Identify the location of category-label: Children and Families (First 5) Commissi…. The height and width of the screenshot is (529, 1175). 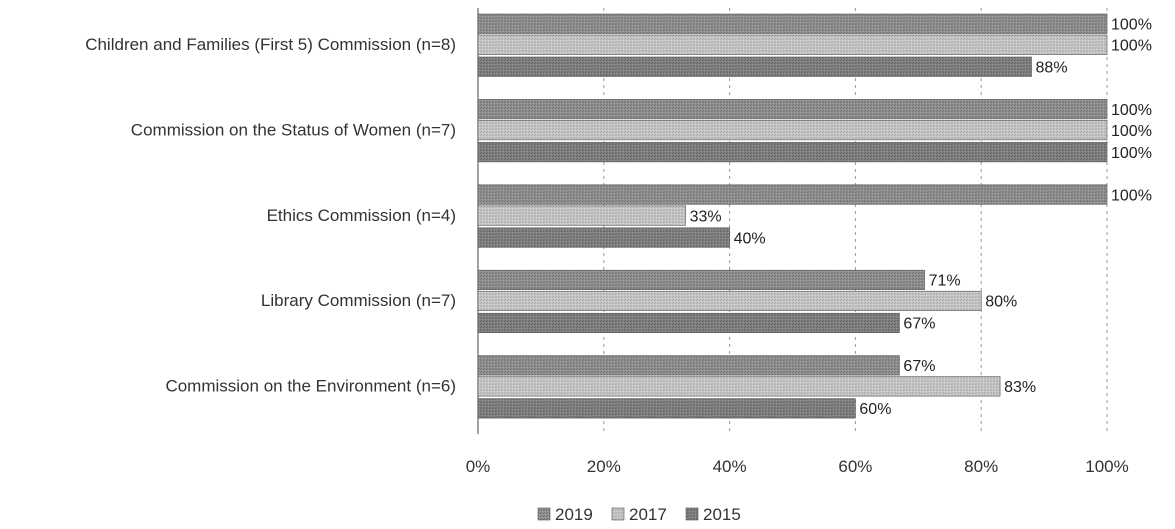
(270, 44).